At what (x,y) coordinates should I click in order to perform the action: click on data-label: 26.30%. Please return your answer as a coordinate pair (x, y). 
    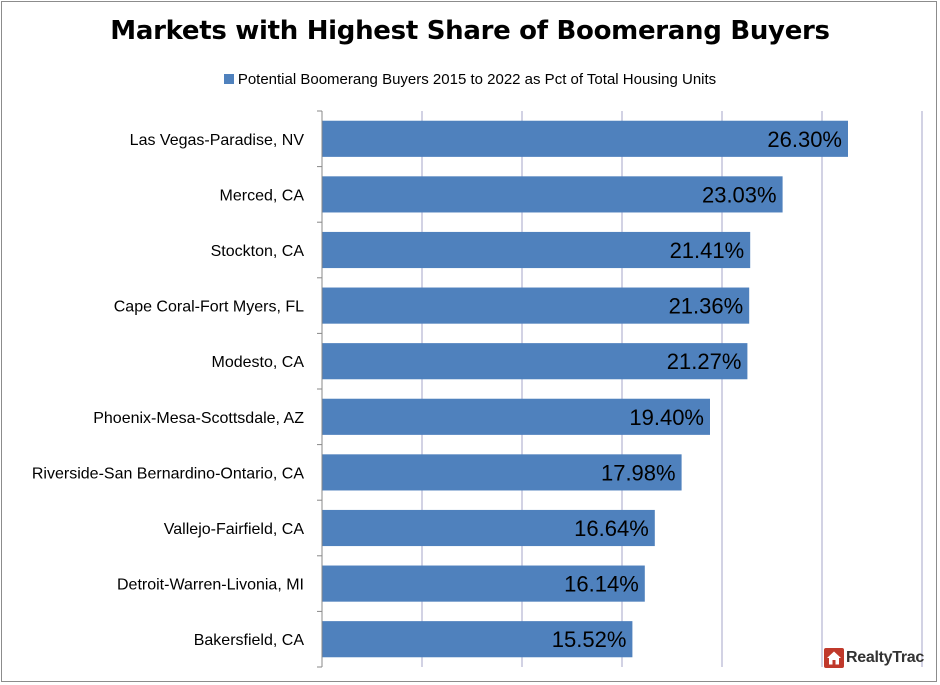
    Looking at the image, I should click on (804, 139).